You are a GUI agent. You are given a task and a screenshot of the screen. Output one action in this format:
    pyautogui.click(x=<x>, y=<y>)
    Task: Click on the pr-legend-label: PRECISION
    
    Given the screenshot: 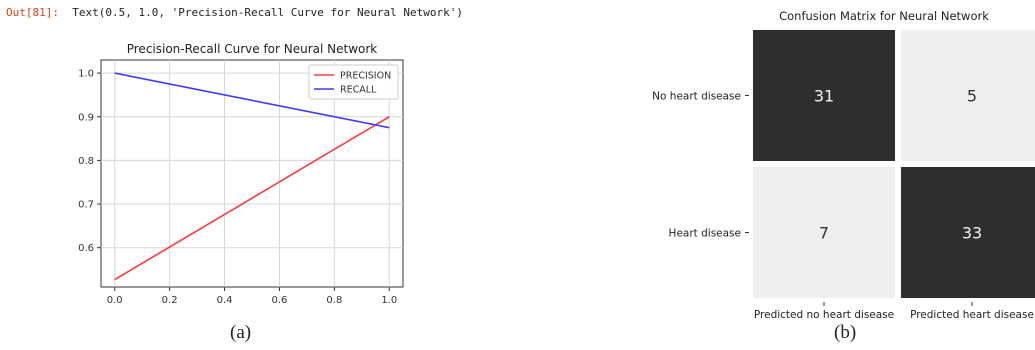 What is the action you would take?
    pyautogui.click(x=365, y=76)
    